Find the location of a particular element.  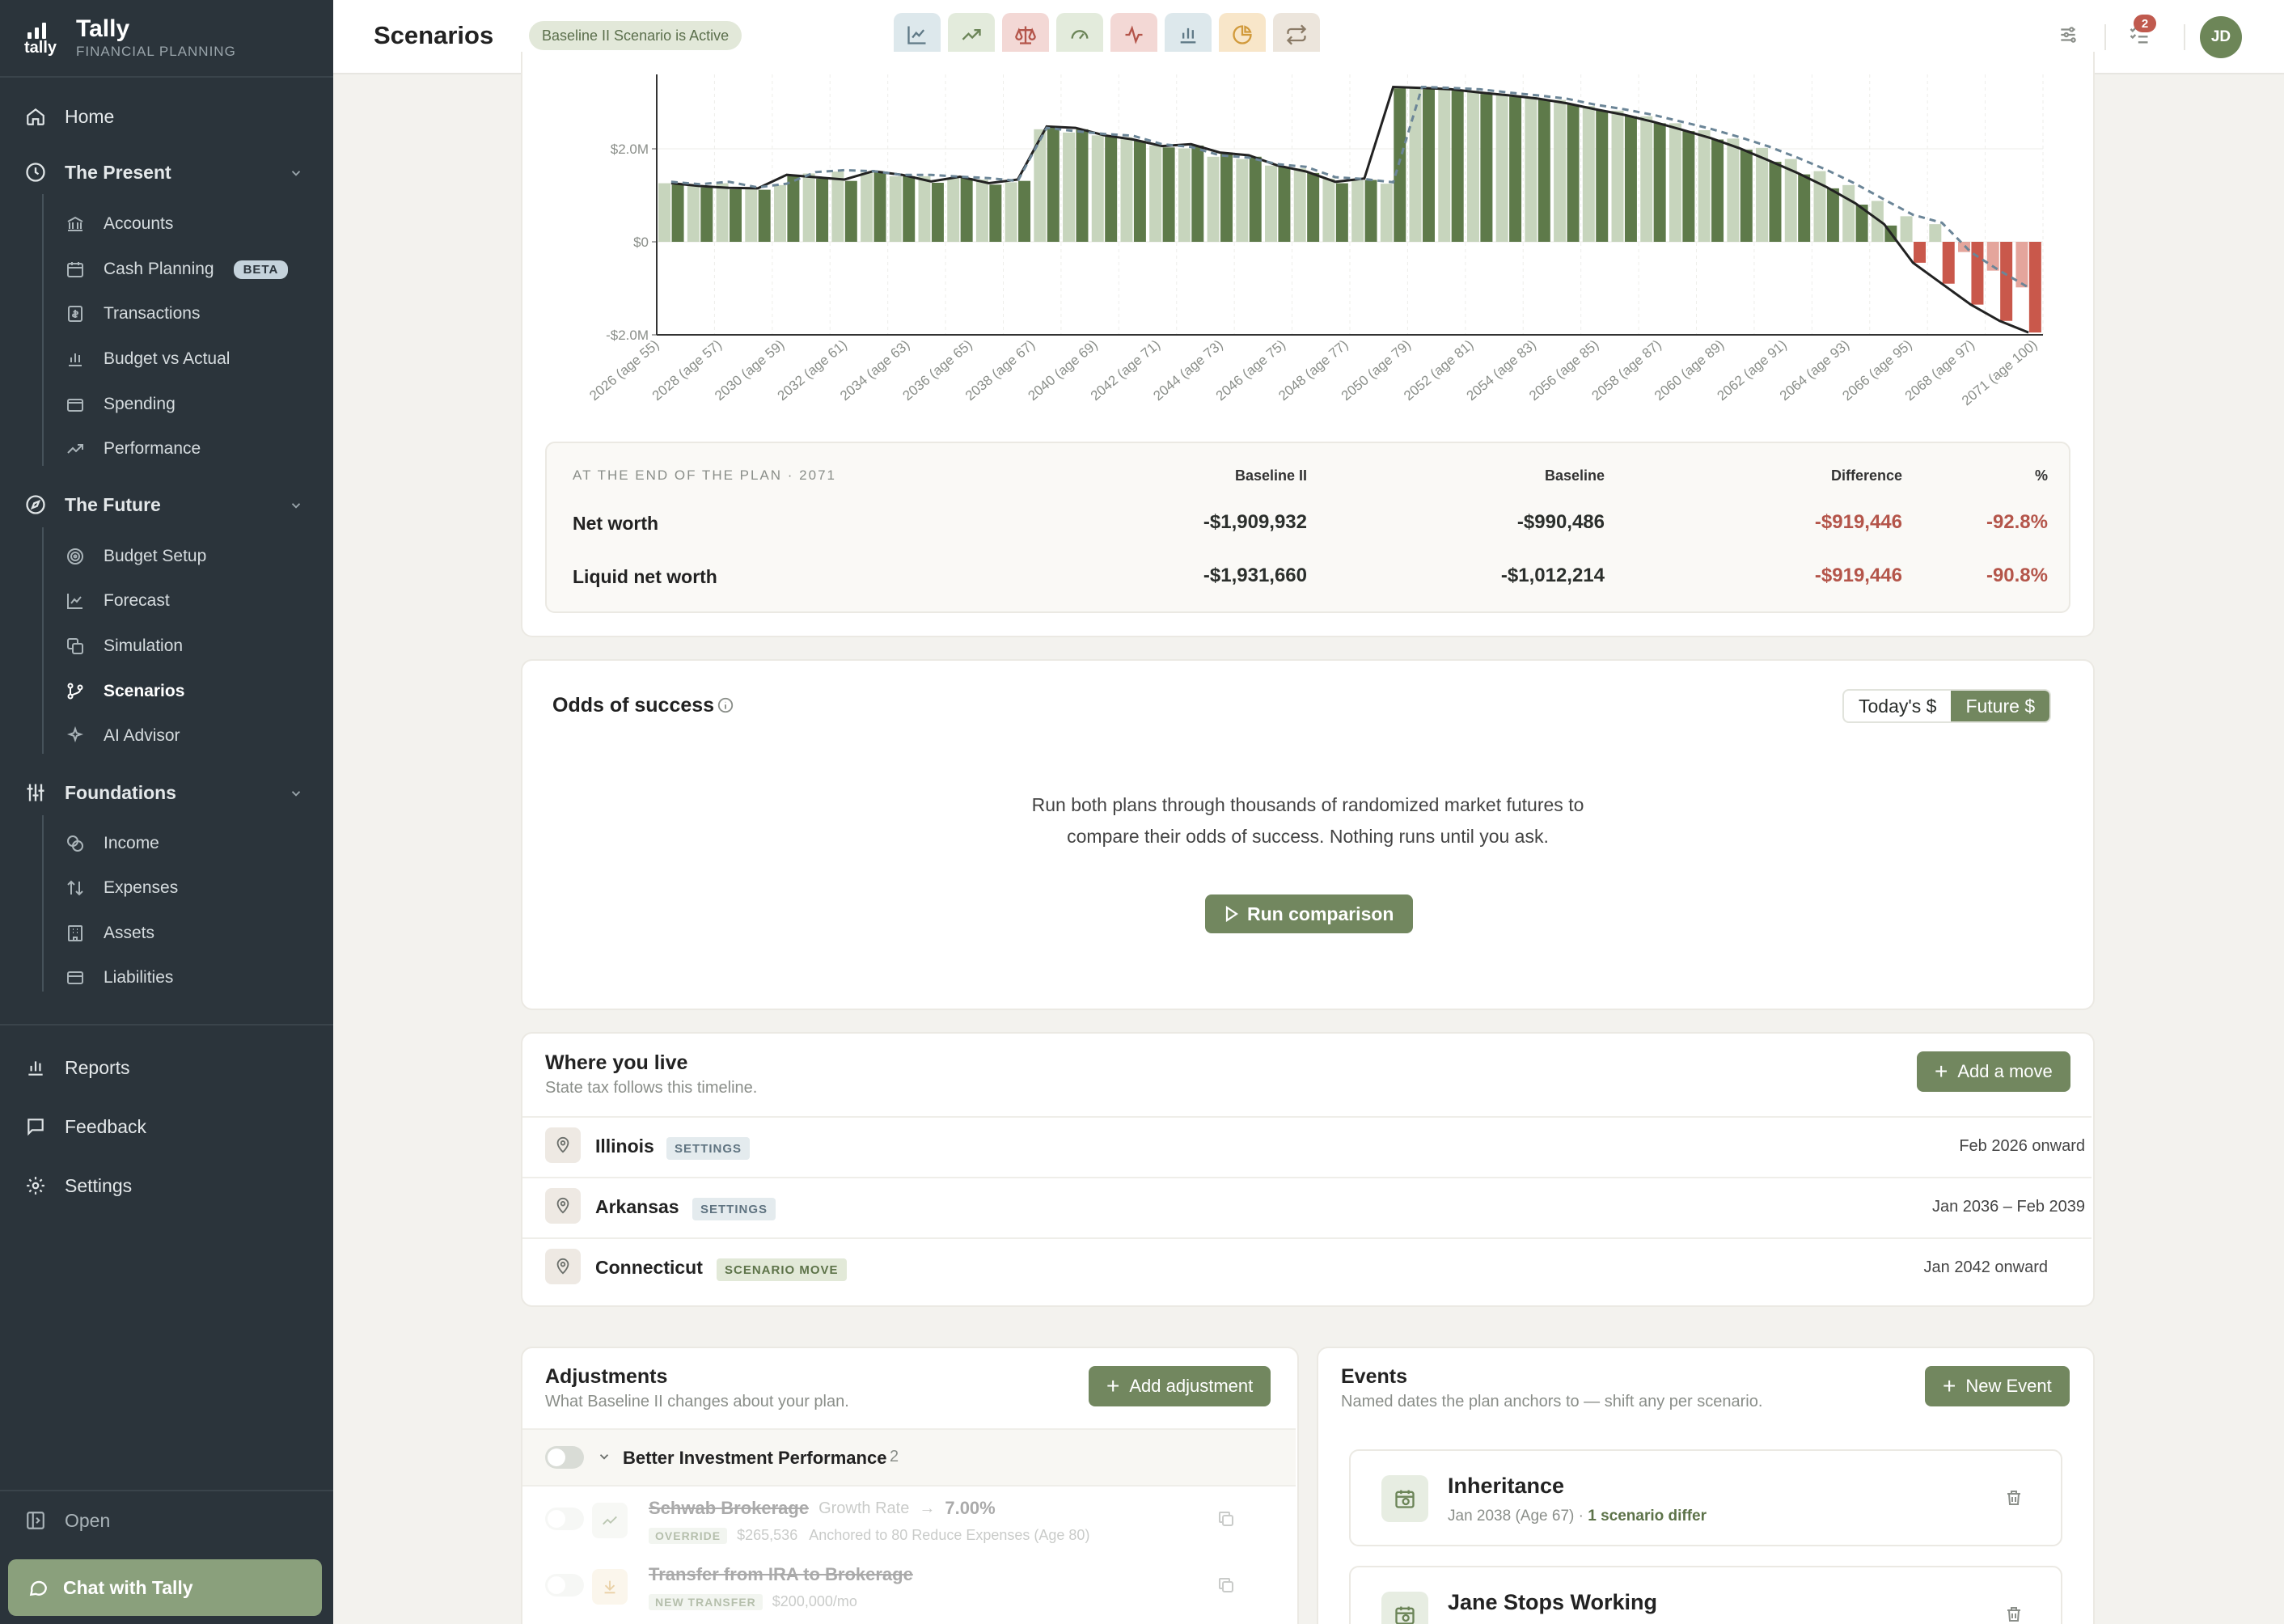

add-adjustment-button: + Add adjustment is located at coordinates (1180, 1386).